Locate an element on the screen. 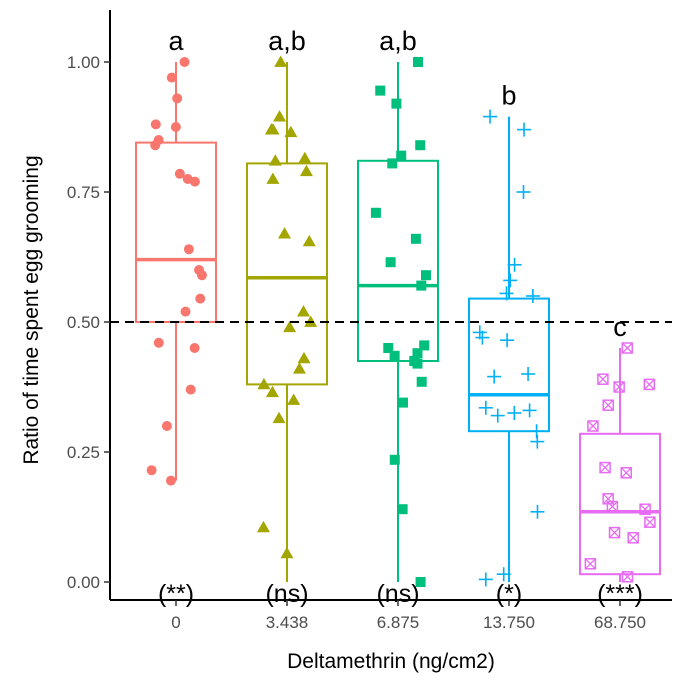 This screenshot has height=681, width=679. box-group-68.750: c(***) is located at coordinates (620, 460).